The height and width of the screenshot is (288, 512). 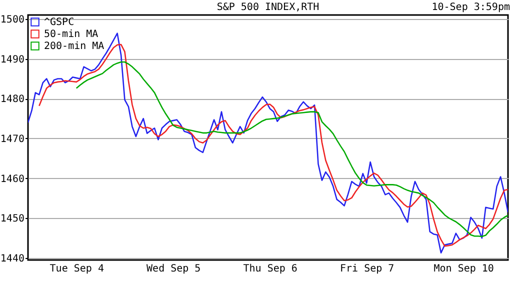 I want to click on y-tick-label: 1480, so click(x=12, y=100).